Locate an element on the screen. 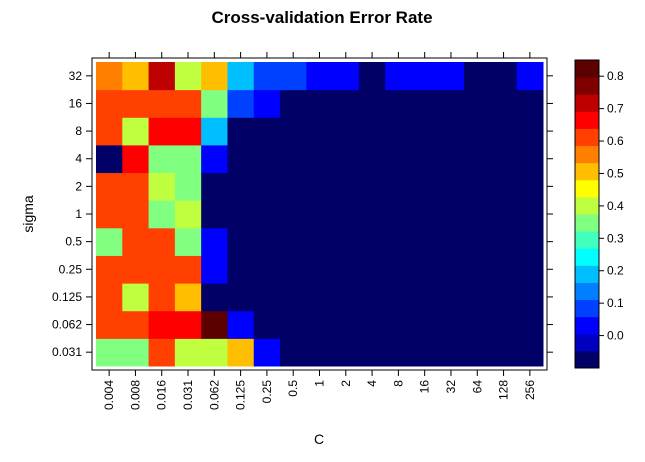  colorbar is located at coordinates (587, 214).